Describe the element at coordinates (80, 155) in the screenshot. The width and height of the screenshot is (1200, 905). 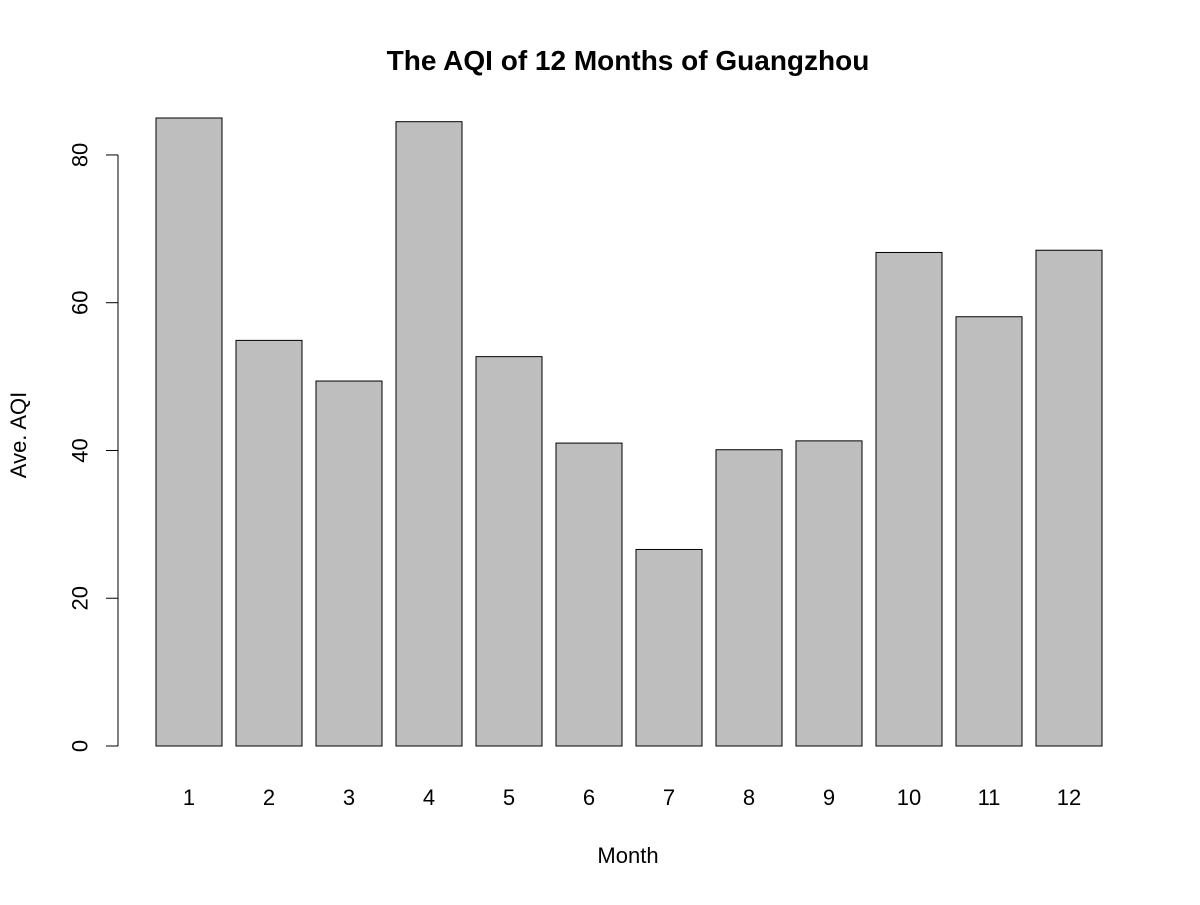
I see `y-tick-label: 80` at that location.